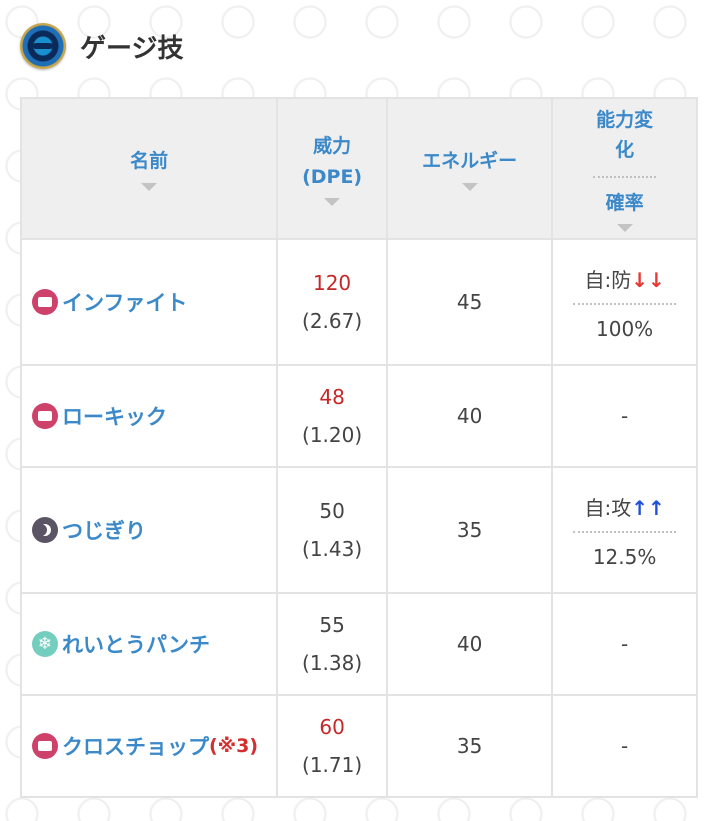 This screenshot has height=821, width=718. I want to click on column-power-label: 威力, so click(332, 146).